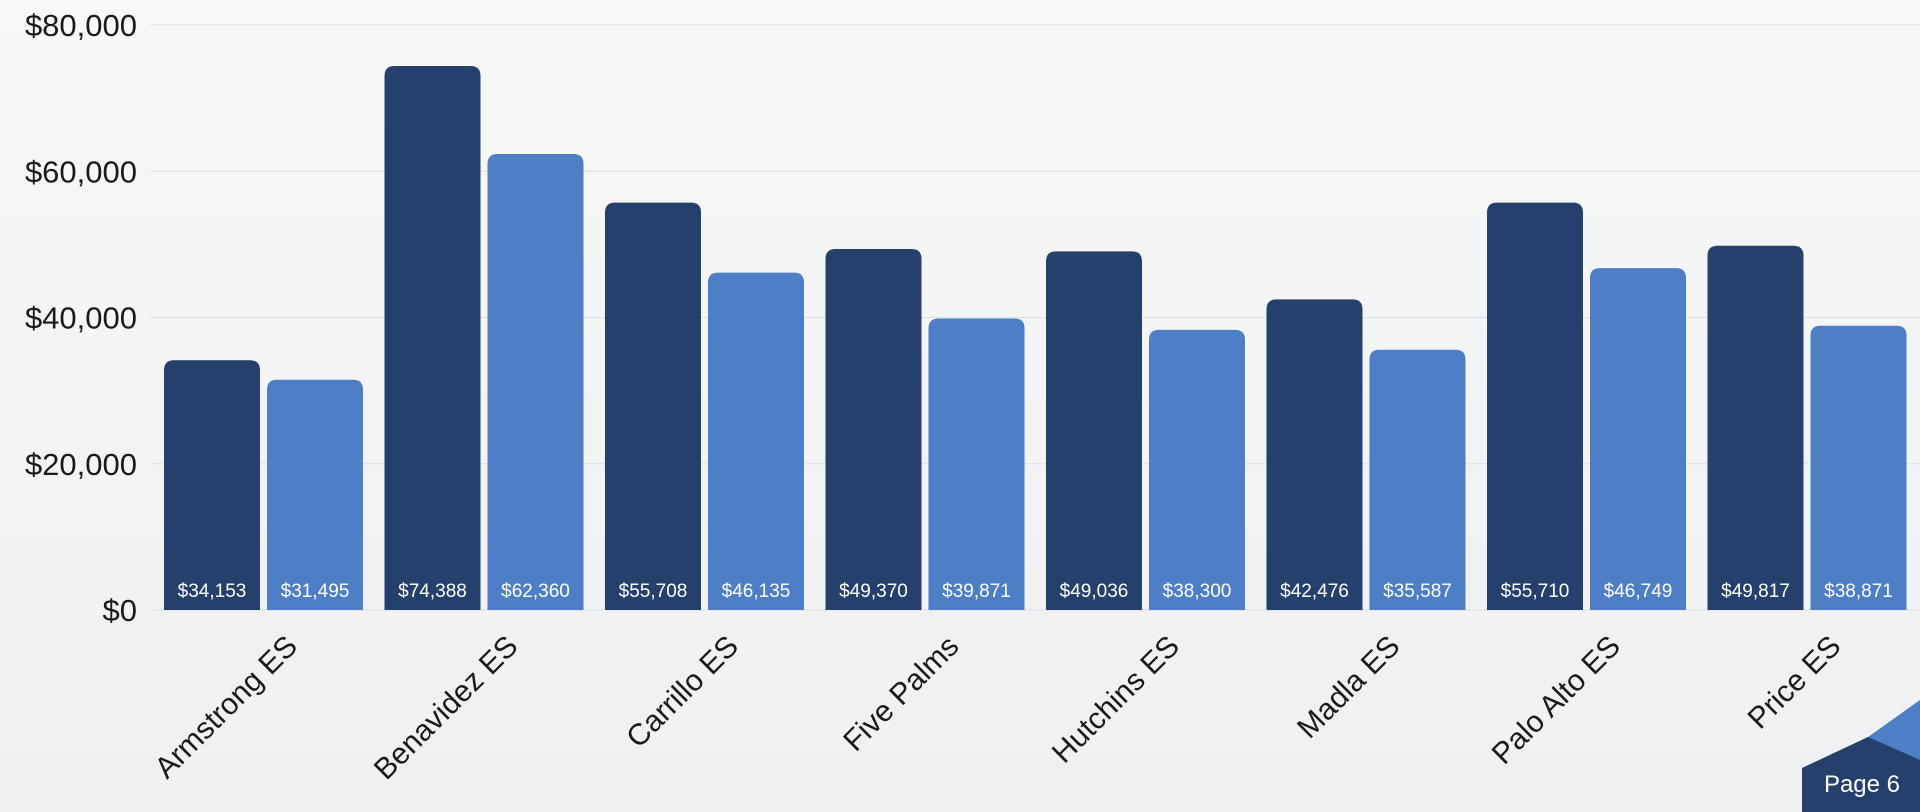 The width and height of the screenshot is (1920, 812). What do you see at coordinates (535, 591) in the screenshot?
I see `data-label: $62,360` at bounding box center [535, 591].